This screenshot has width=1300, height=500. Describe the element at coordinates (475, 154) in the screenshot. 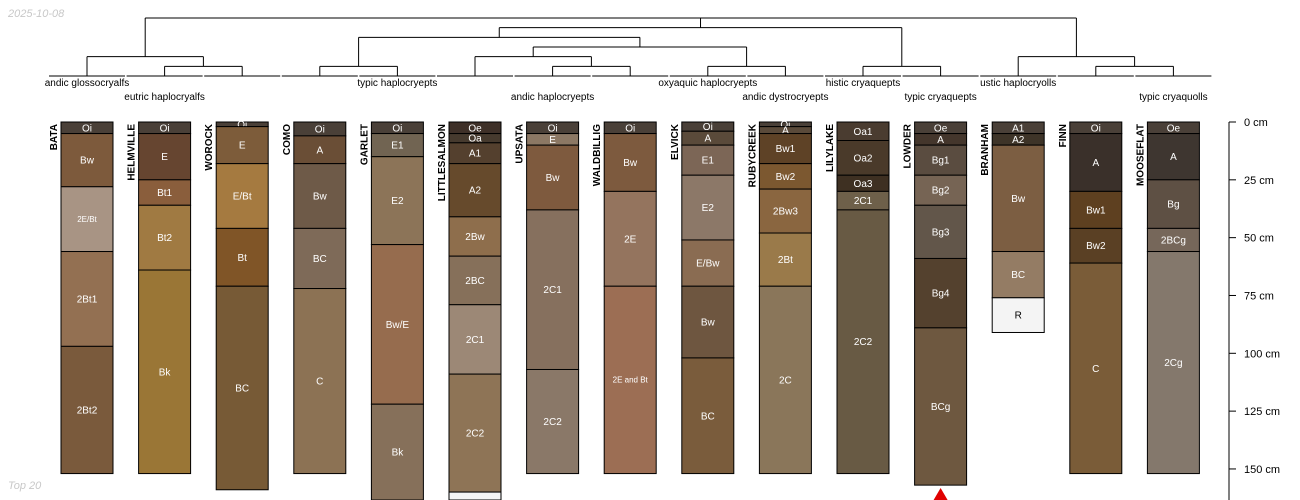

I see `horizon-label: A1` at that location.